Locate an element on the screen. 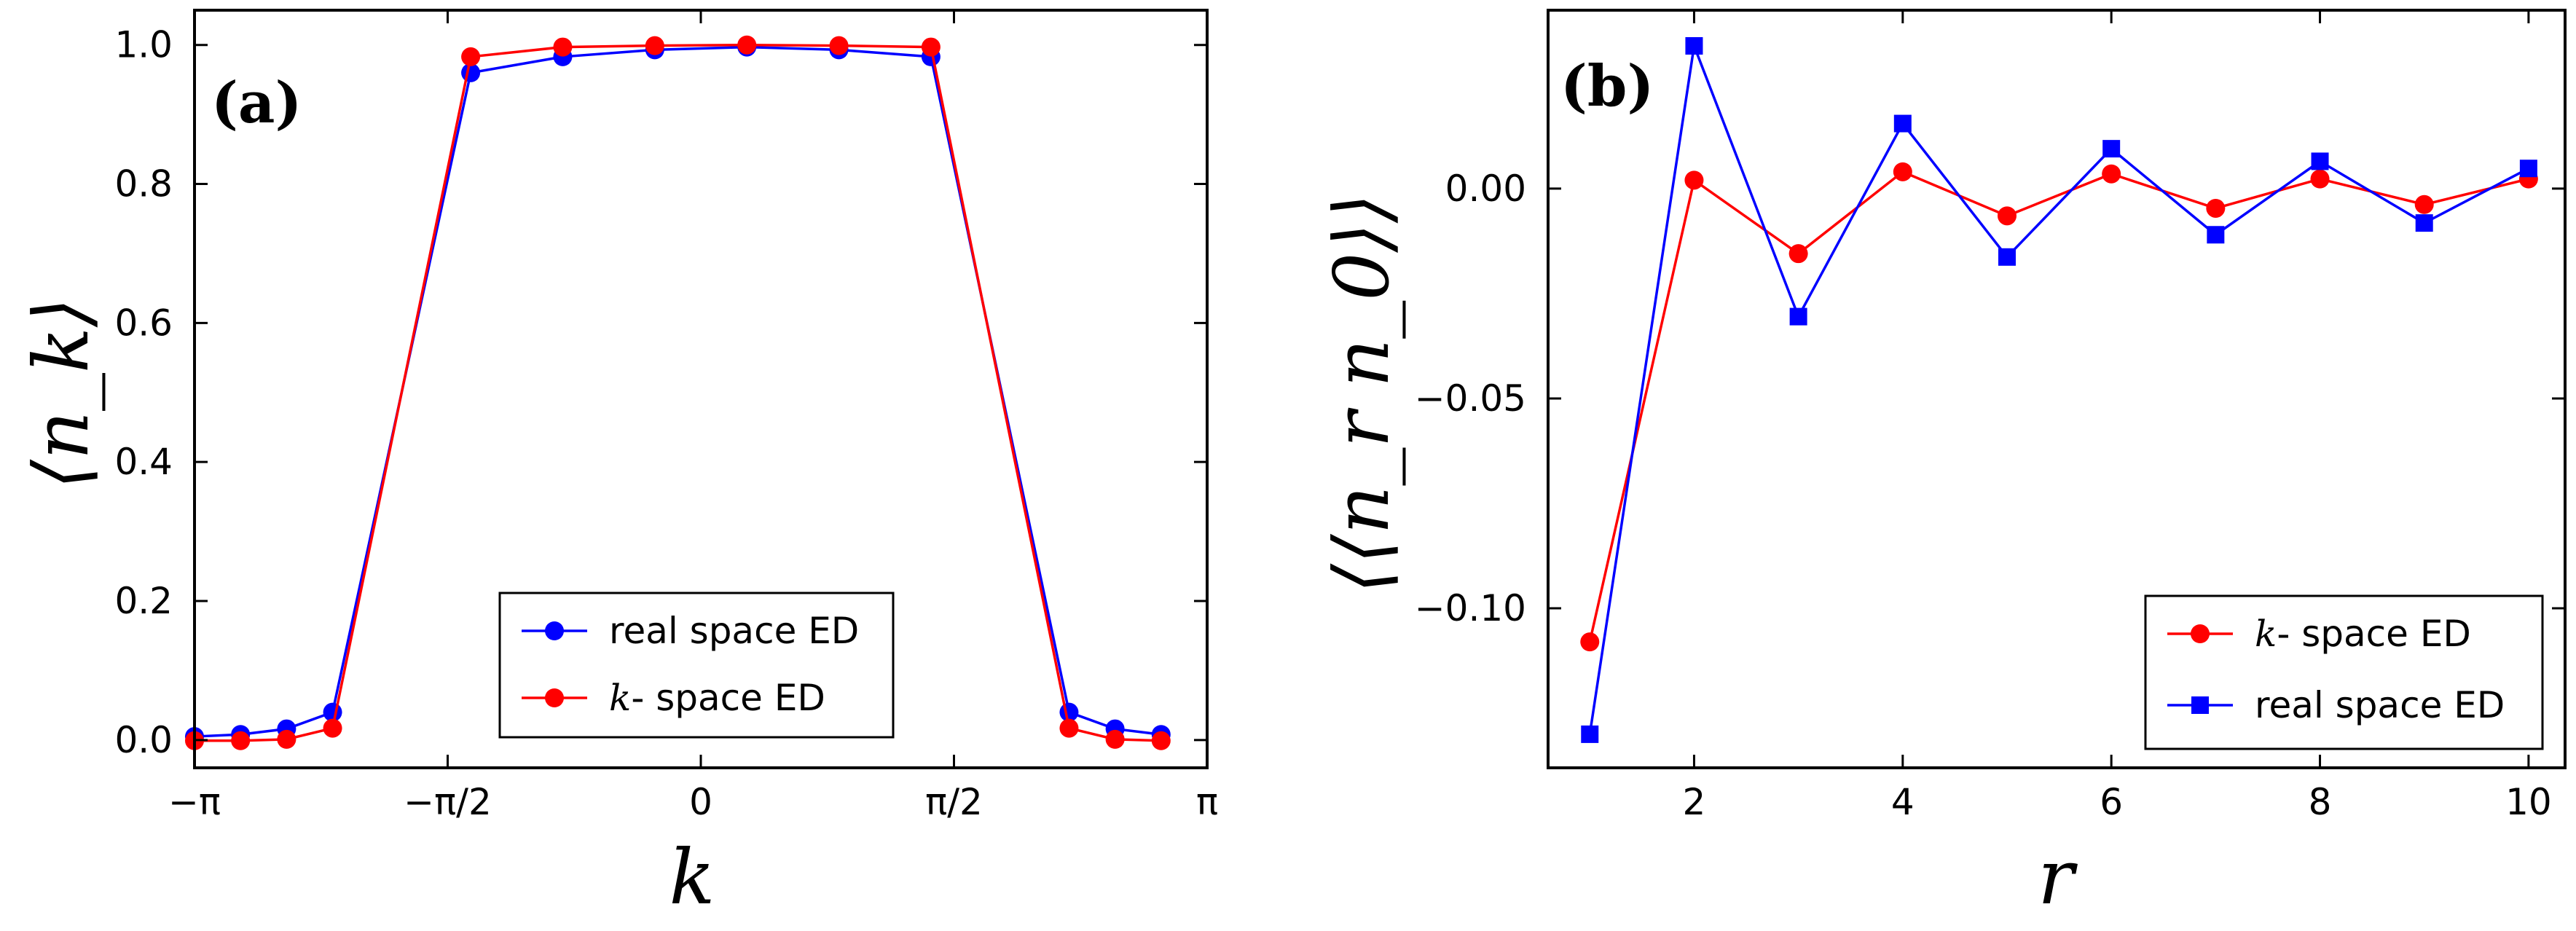 Image resolution: width=2576 pixels, height=931 pixels. panel-b-xlabel: r is located at coordinates (2058, 878).